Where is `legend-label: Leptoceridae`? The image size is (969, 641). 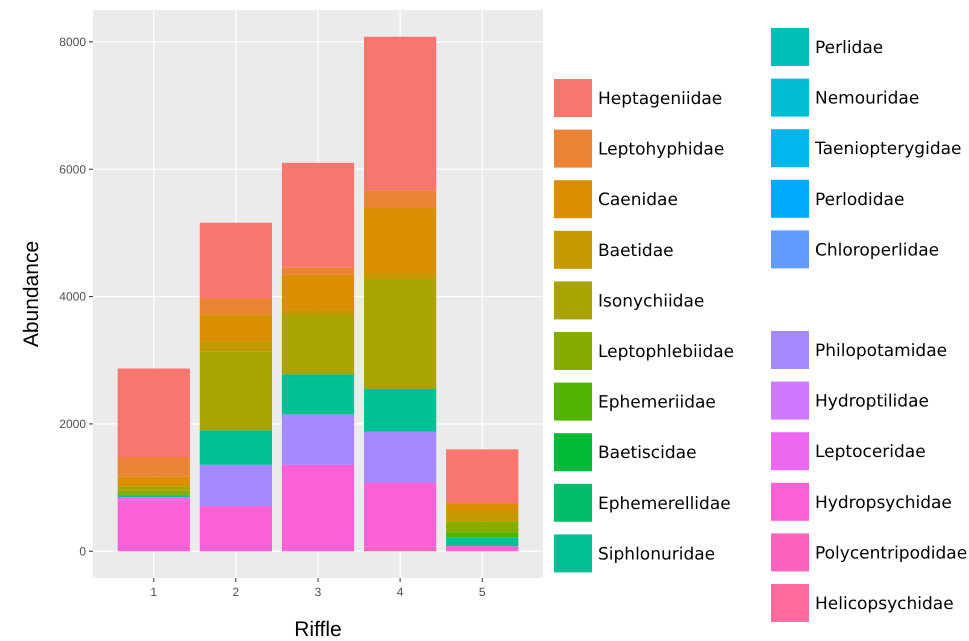 legend-label: Leptoceridae is located at coordinates (870, 452).